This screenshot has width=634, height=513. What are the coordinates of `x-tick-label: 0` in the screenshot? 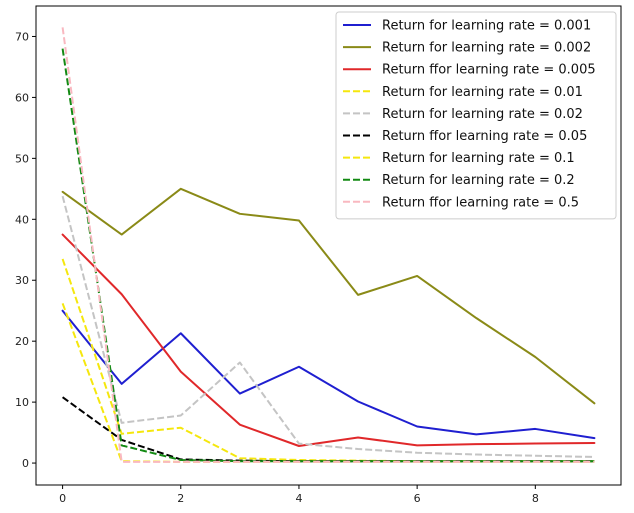 It's located at (62, 498).